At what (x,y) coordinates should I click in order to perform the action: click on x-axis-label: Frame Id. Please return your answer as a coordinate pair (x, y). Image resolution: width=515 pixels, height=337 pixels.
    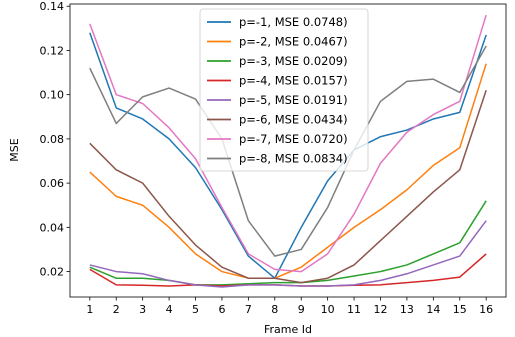
    Looking at the image, I should click on (288, 329).